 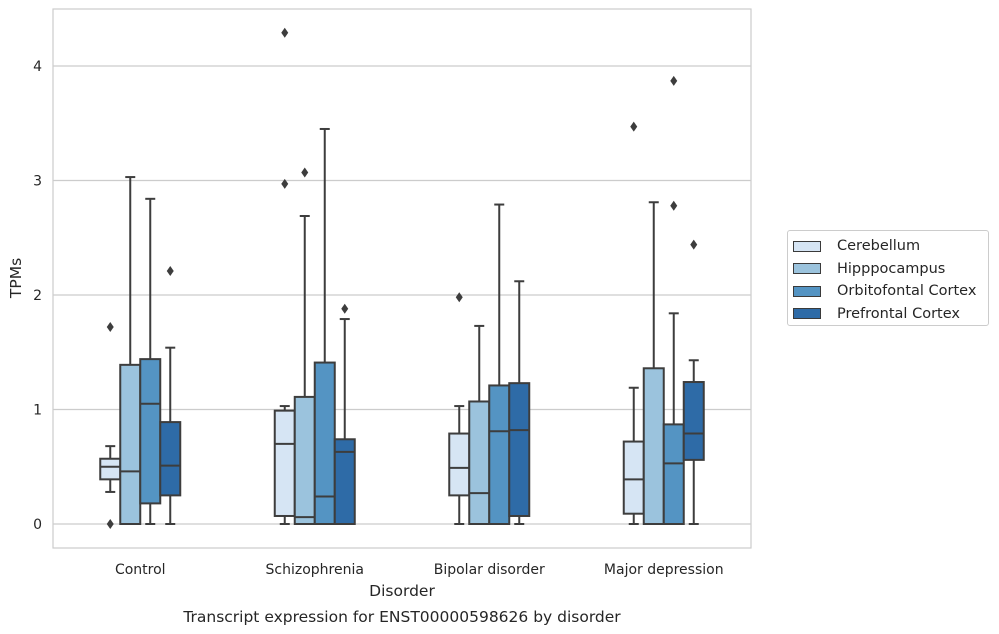 I want to click on y-axis-label: TPMs, so click(x=16, y=278).